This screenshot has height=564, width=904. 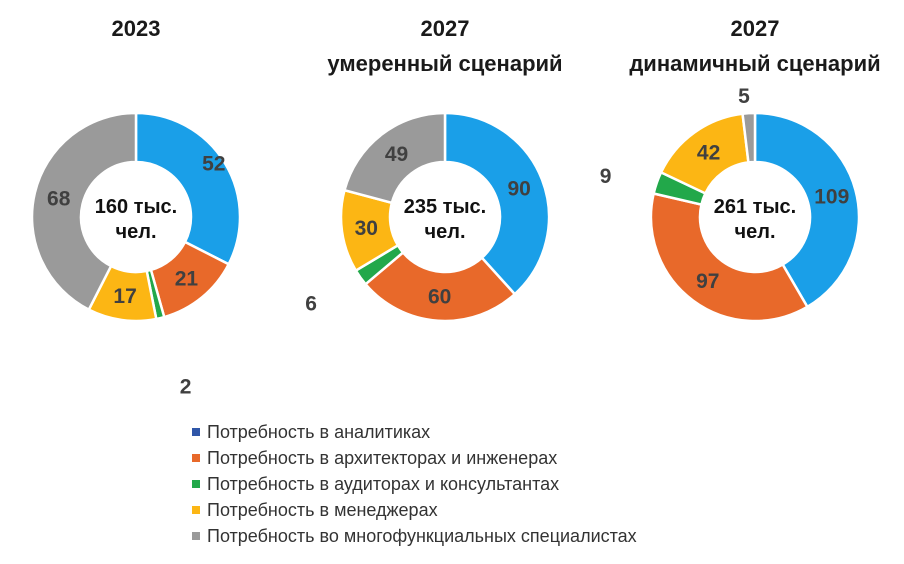 I want to click on data-label: 5, so click(x=744, y=96).